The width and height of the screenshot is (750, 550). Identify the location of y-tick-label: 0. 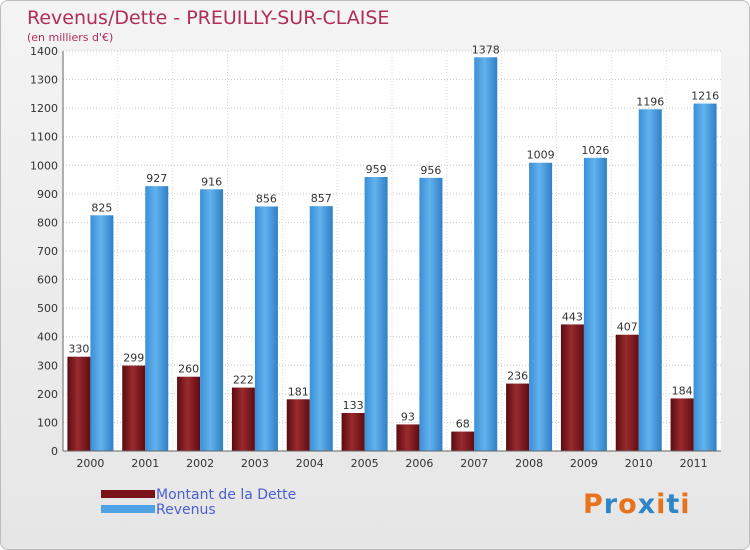
(54, 451).